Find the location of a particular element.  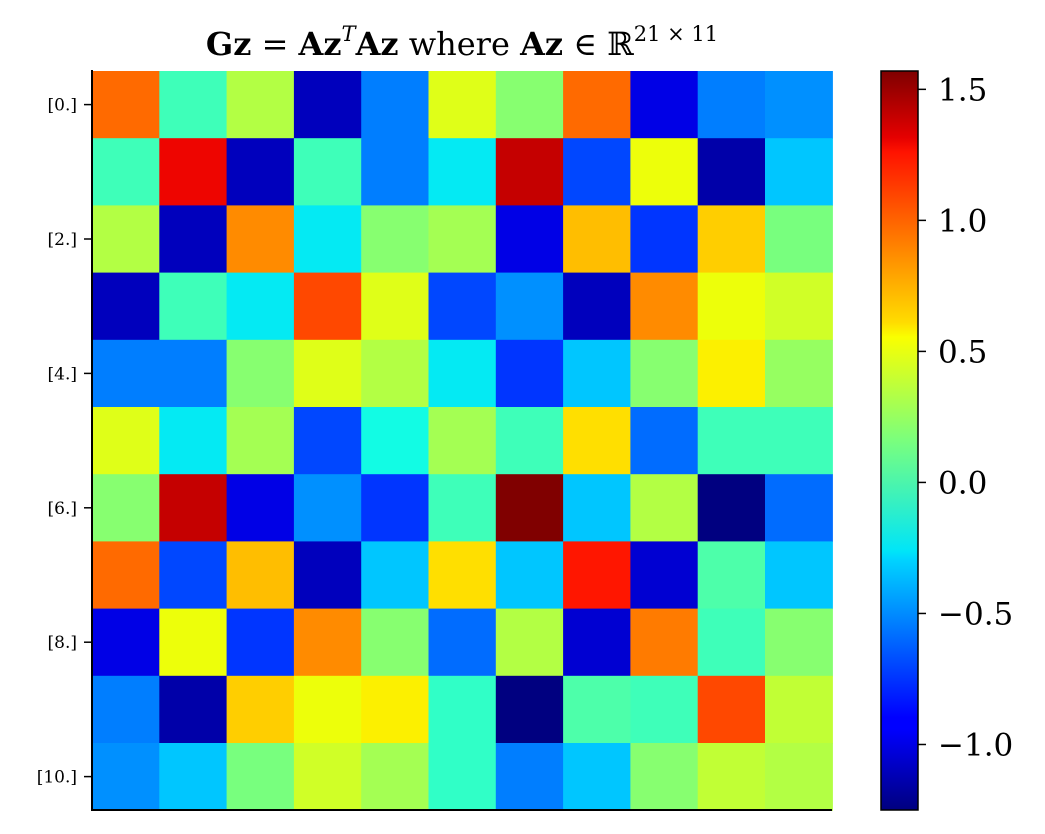

colorbar-tick-label: 0.5 is located at coordinates (962, 352).